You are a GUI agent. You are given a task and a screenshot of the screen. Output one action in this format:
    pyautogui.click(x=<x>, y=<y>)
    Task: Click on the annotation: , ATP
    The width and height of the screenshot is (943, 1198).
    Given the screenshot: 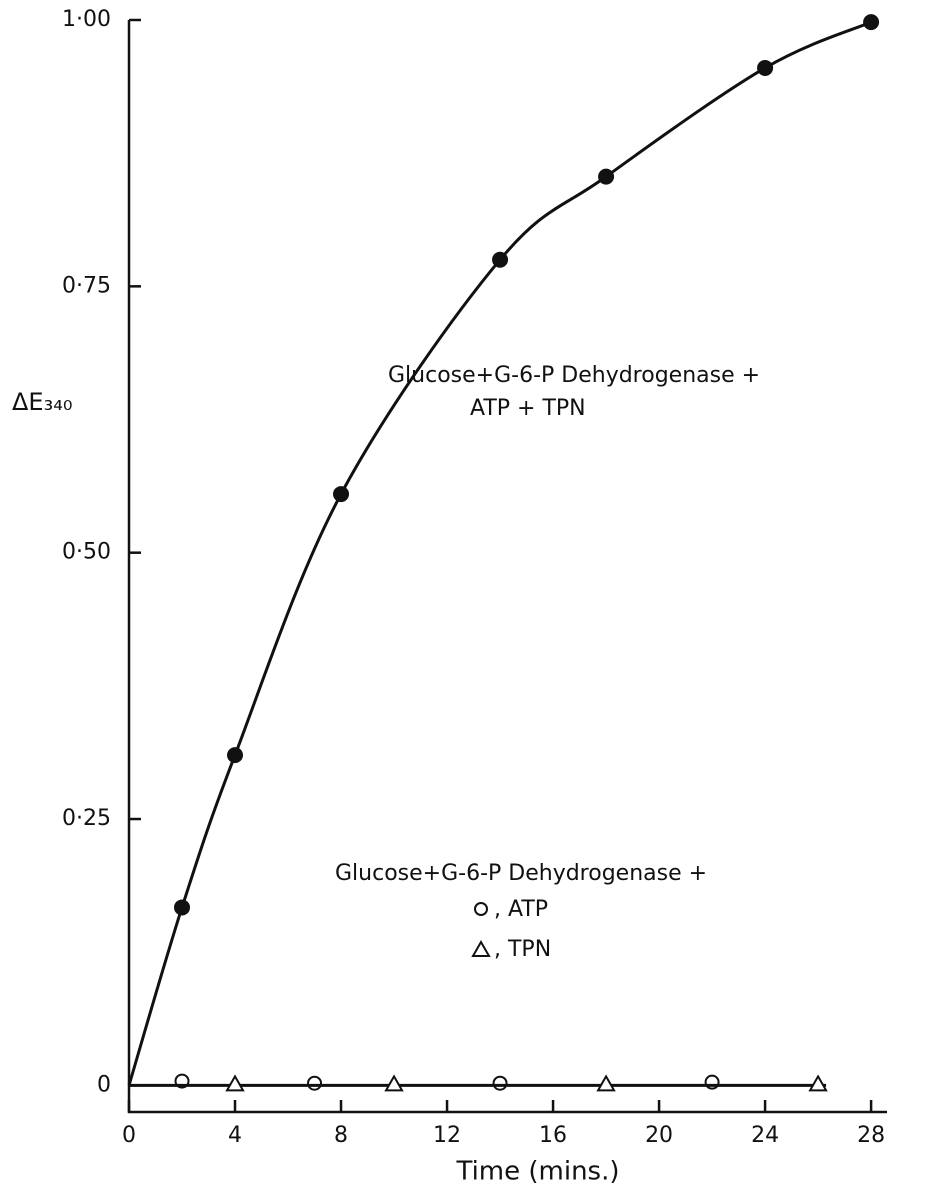 What is the action you would take?
    pyautogui.click(x=521, y=909)
    